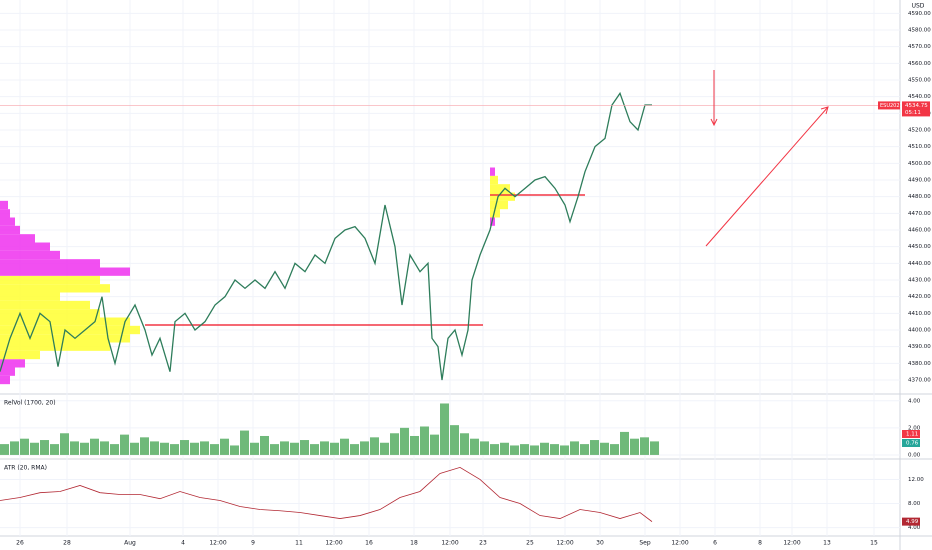  Describe the element at coordinates (919, 197) in the screenshot. I see `y-tick-label: 4480.00` at that location.